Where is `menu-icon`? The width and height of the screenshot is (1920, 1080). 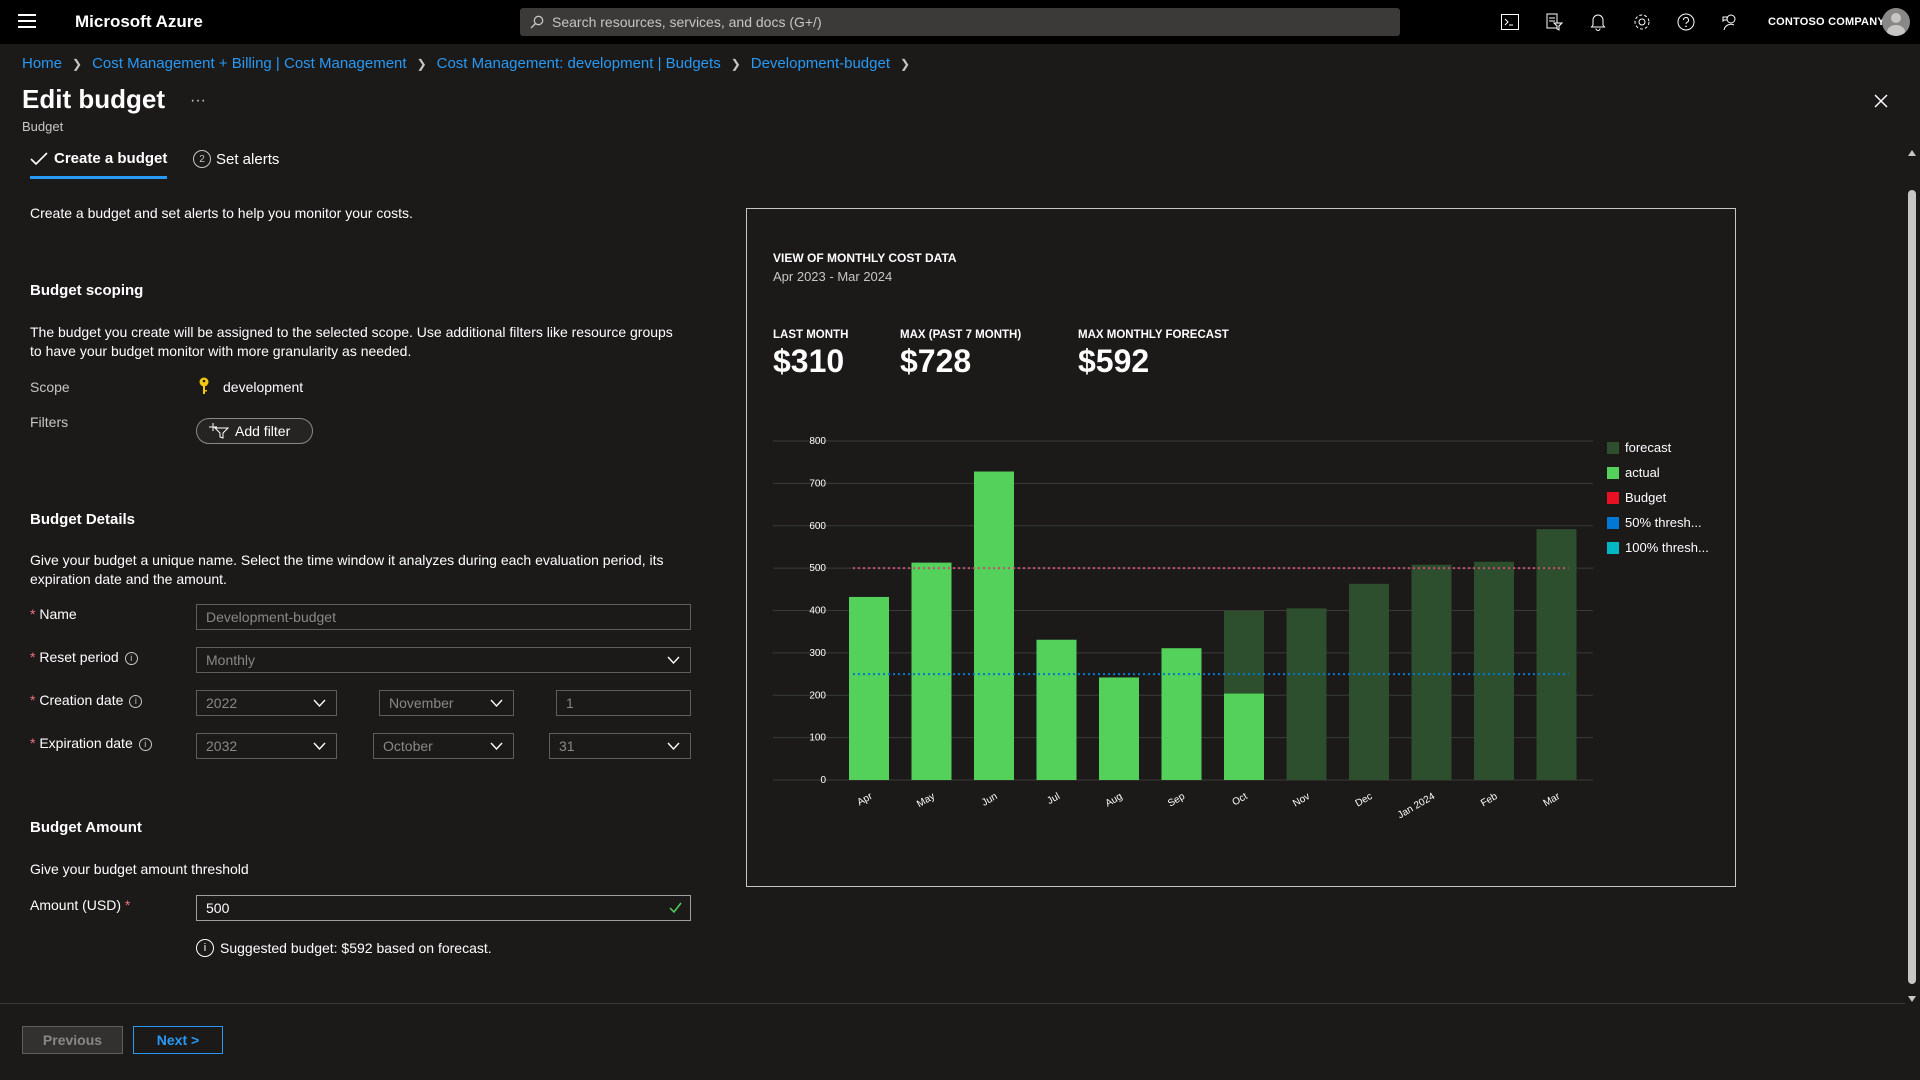 menu-icon is located at coordinates (27, 22).